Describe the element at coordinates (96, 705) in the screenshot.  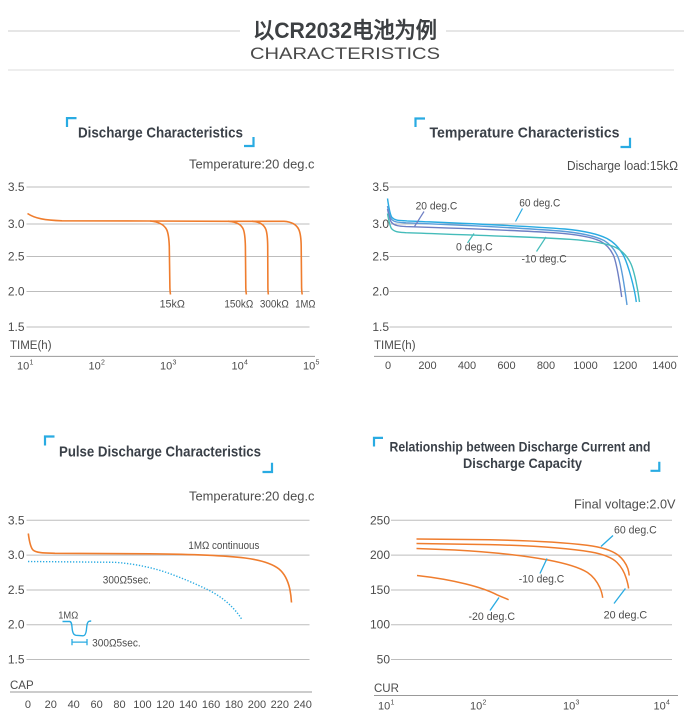
I see `svg-text: 60` at that location.